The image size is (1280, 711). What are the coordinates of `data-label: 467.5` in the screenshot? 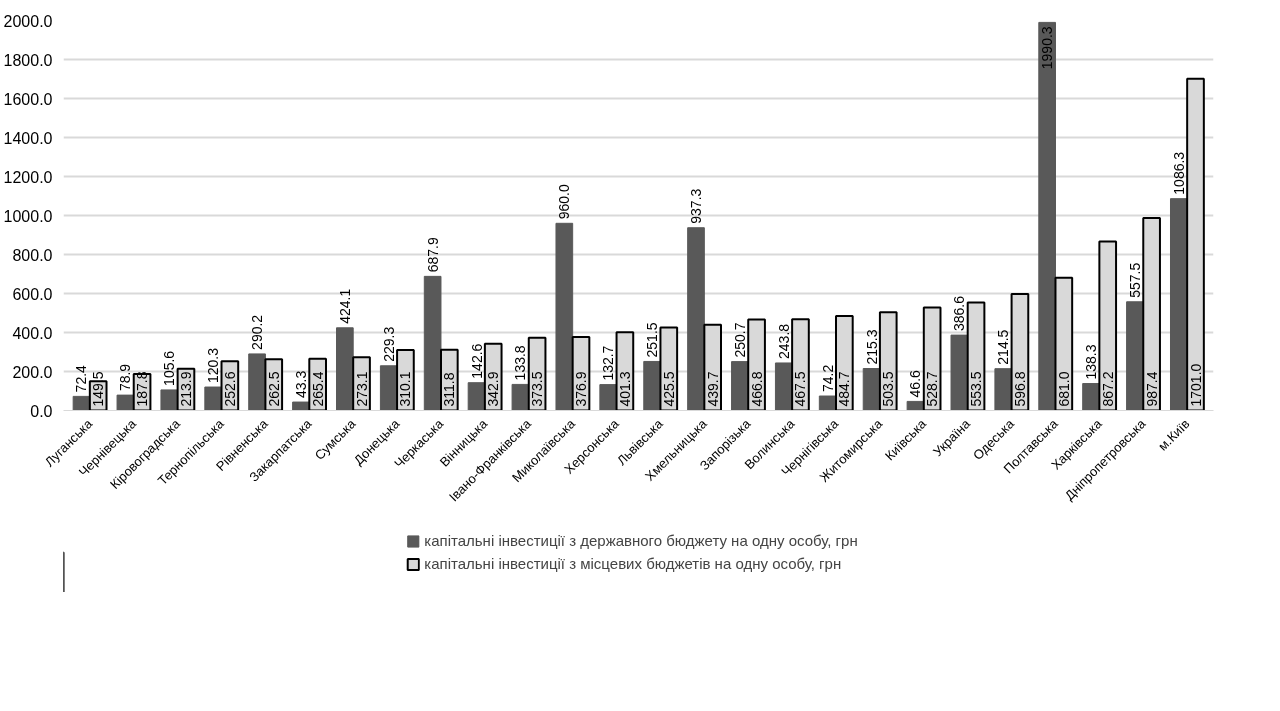 It's located at (800, 389).